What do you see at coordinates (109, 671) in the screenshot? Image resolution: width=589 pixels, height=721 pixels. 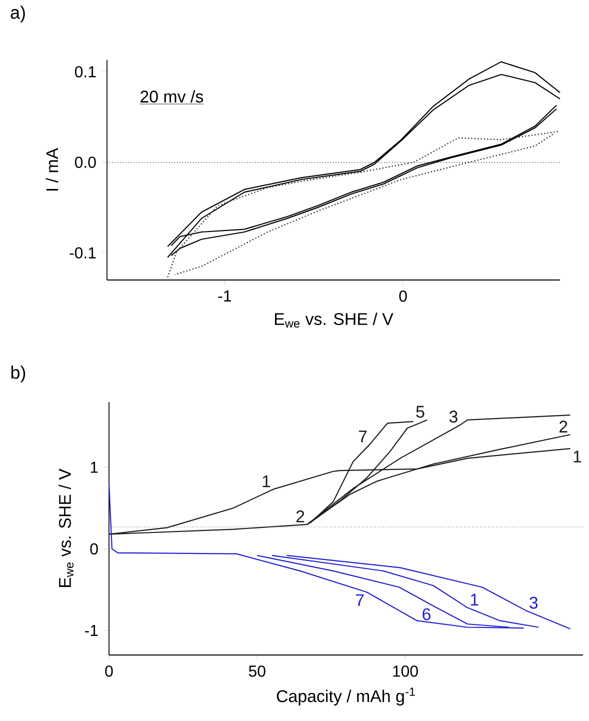 I see `x-tick-label: 0` at bounding box center [109, 671].